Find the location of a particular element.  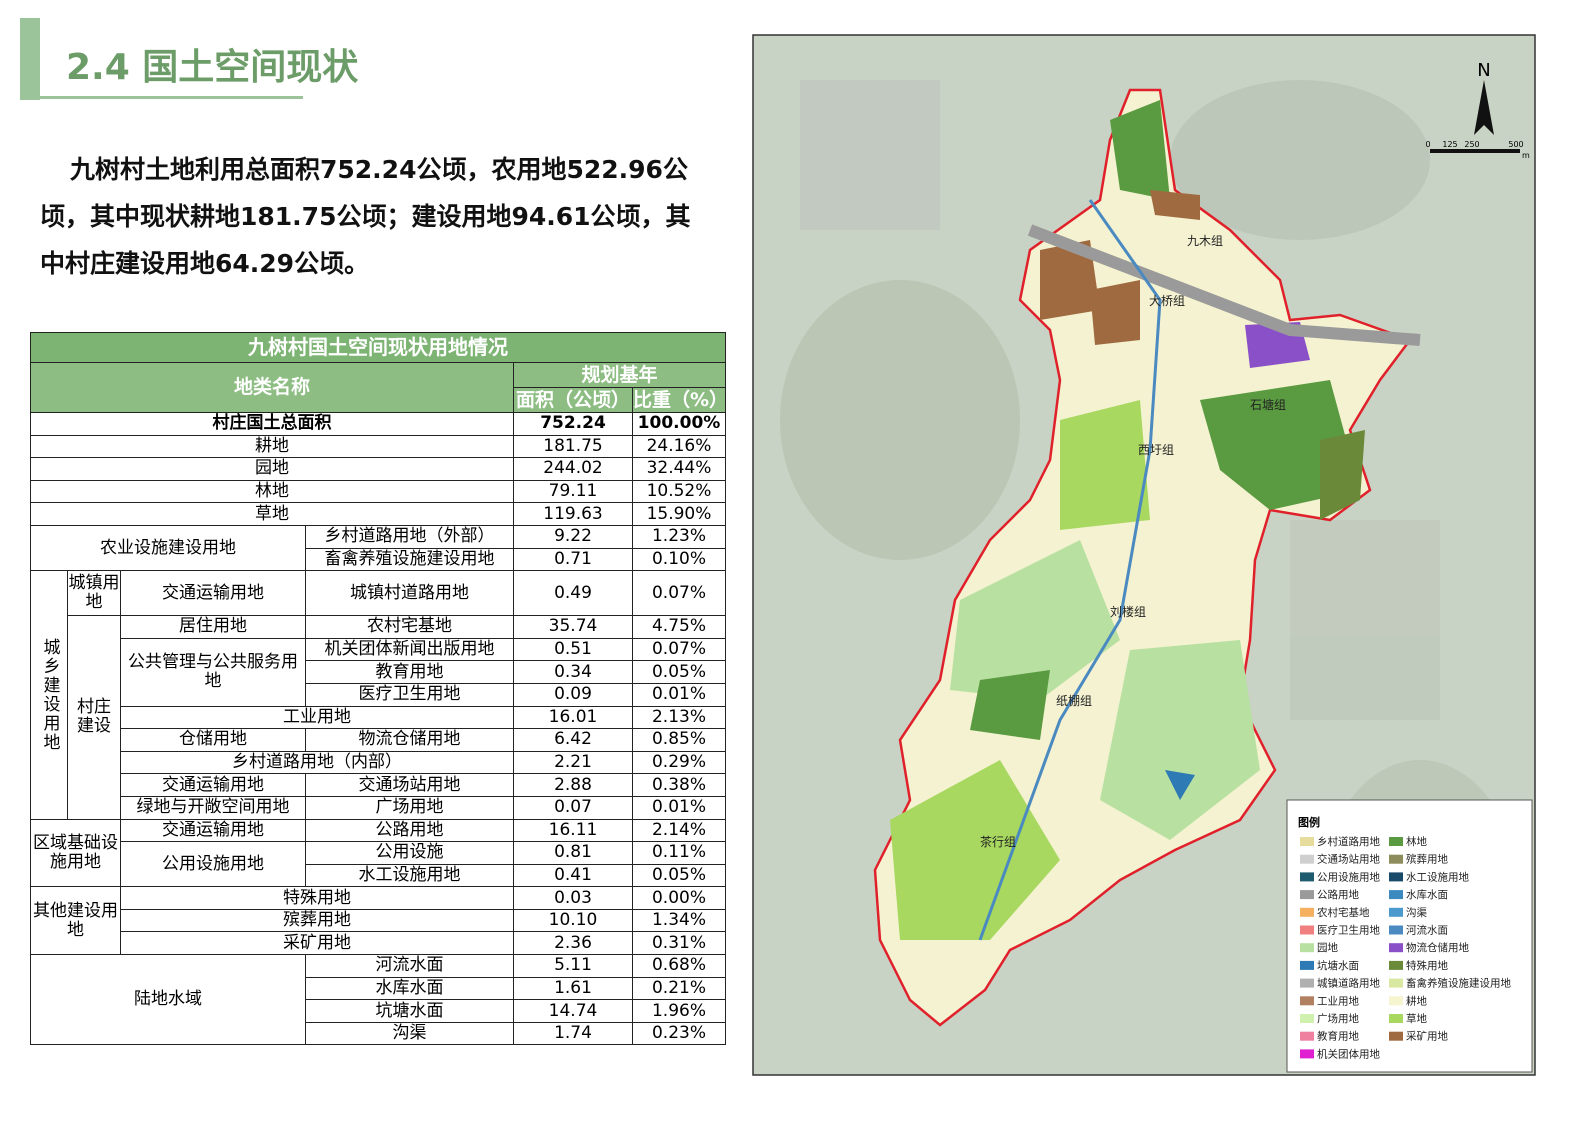

table-cell: 乡村道路用地（外部） is located at coordinates (409, 536).